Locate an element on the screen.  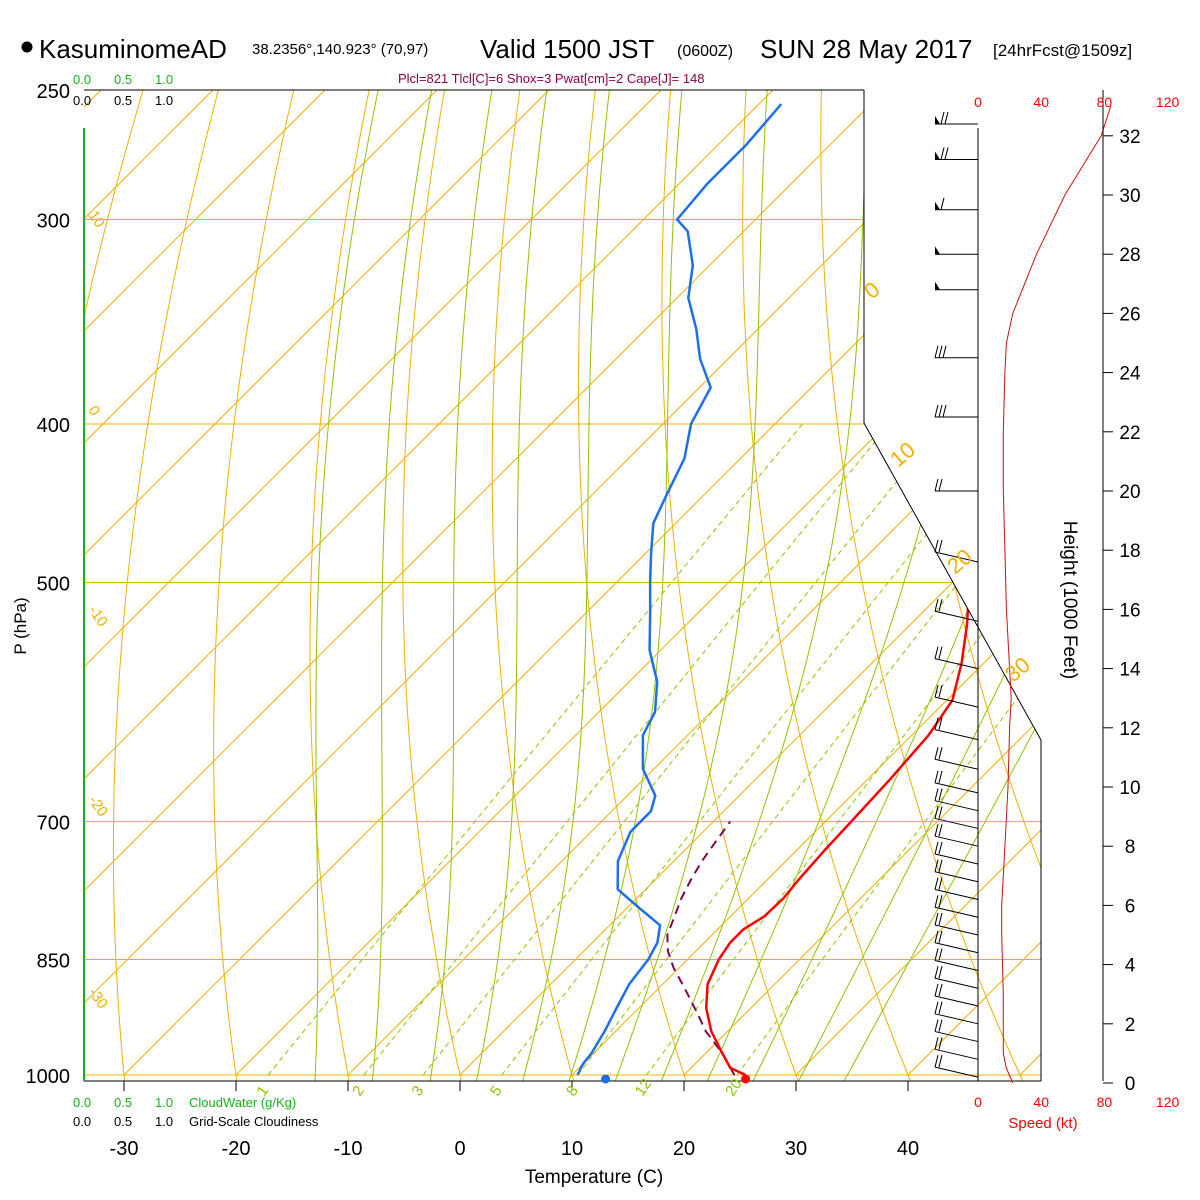
pressure-label: 400 is located at coordinates (53, 426).